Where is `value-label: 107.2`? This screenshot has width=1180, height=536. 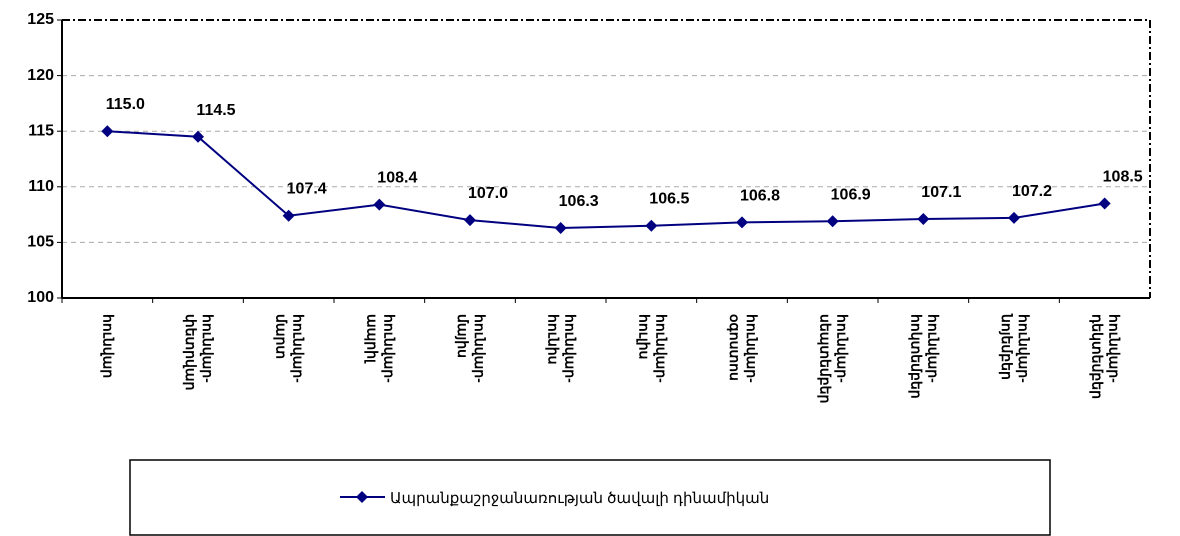 value-label: 107.2 is located at coordinates (1032, 191).